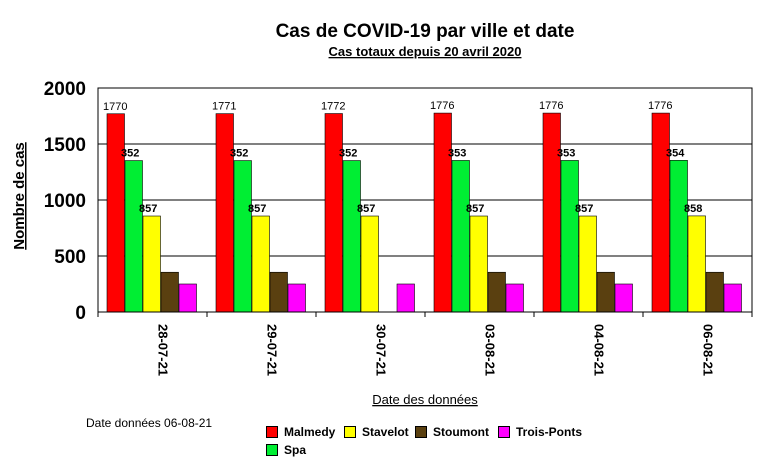 The image size is (767, 474). I want to click on legend-item-spa: Spa, so click(286, 450).